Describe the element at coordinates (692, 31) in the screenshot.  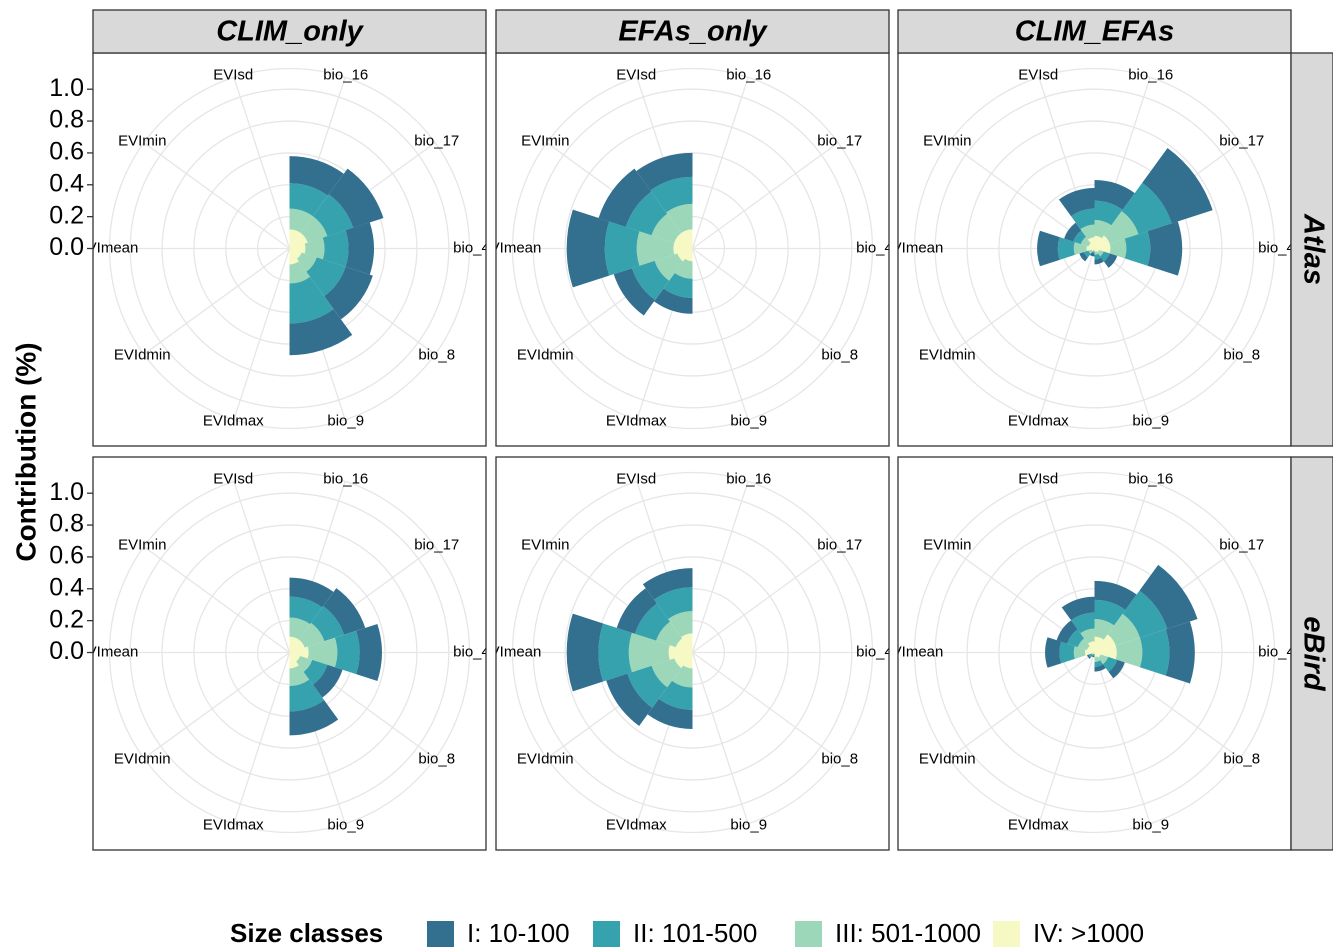
I see `column-strip` at that location.